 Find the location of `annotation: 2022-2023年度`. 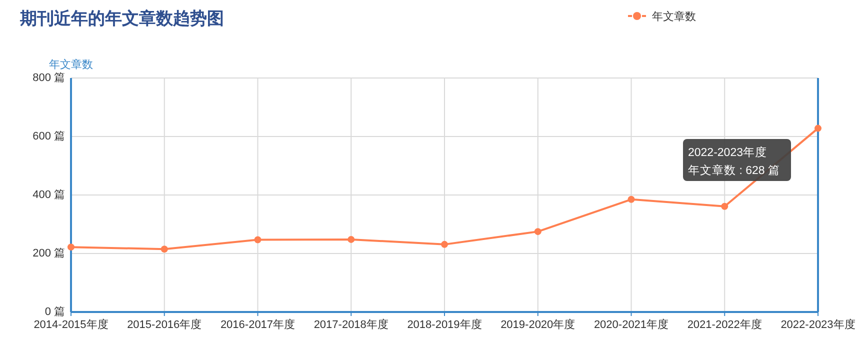

annotation: 2022-2023年度 is located at coordinates (727, 152).